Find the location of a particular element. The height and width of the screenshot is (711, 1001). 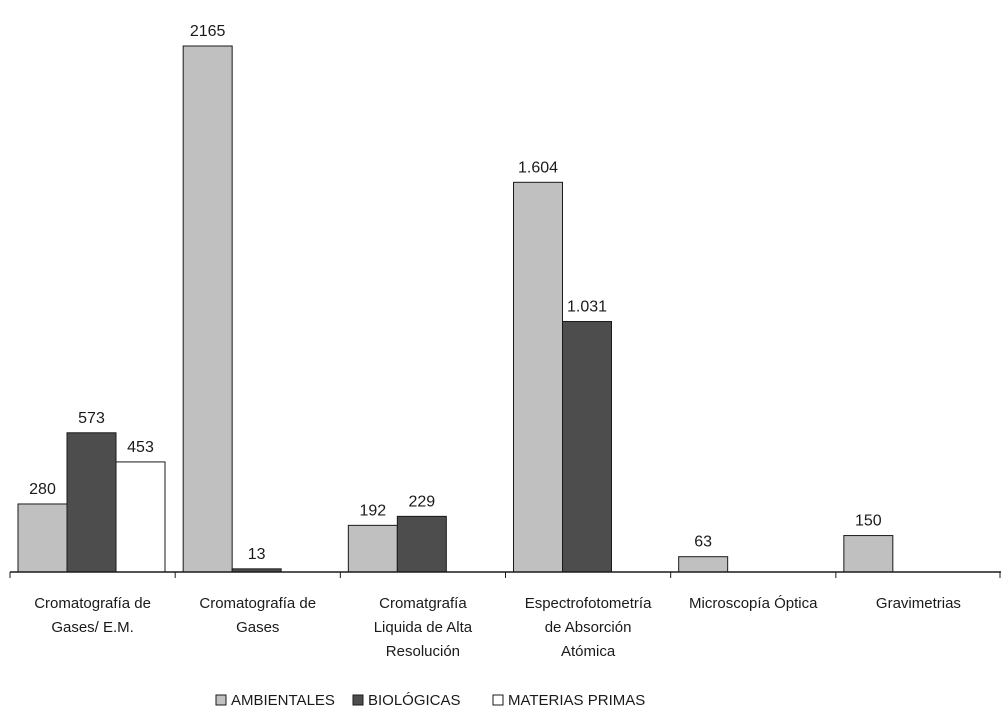

value-label: 280 is located at coordinates (42, 489).